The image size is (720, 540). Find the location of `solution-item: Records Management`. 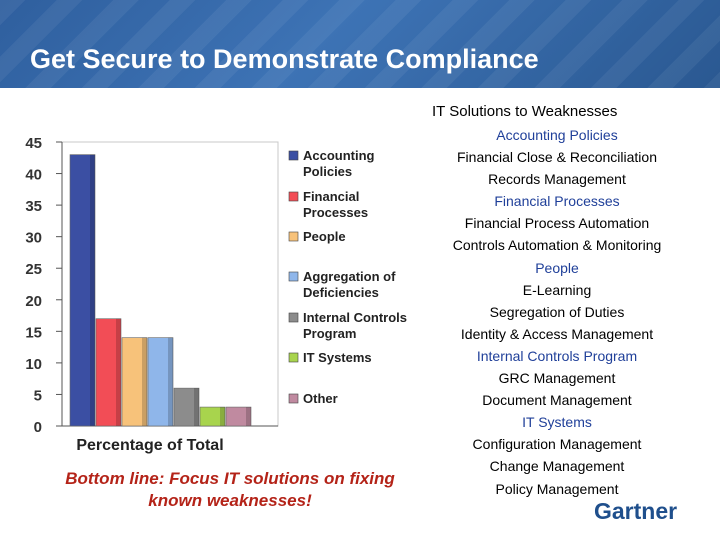

solution-item: Records Management is located at coordinates (557, 179).